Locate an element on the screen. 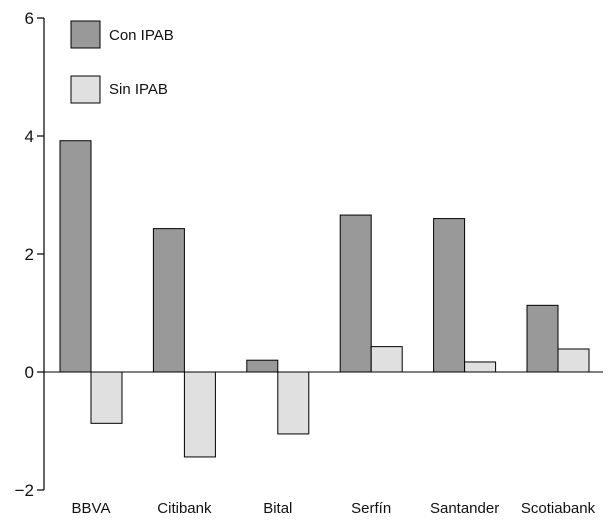  legend-label-sin-ipab: Sin IPAB is located at coordinates (138, 89).